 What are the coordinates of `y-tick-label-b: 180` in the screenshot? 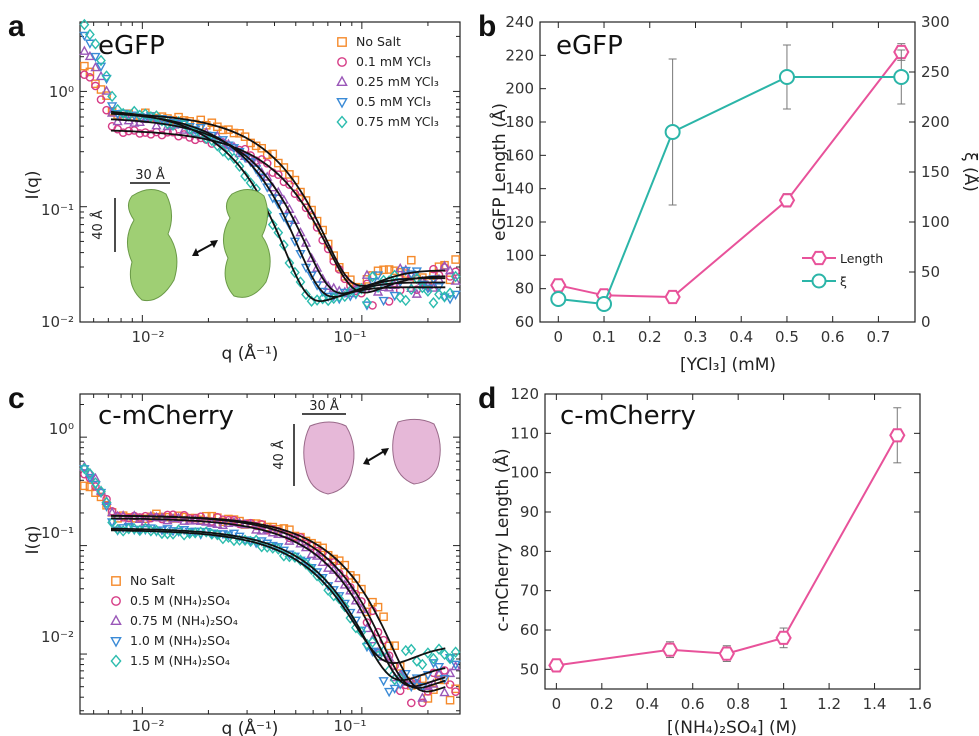 It's located at (519, 122).